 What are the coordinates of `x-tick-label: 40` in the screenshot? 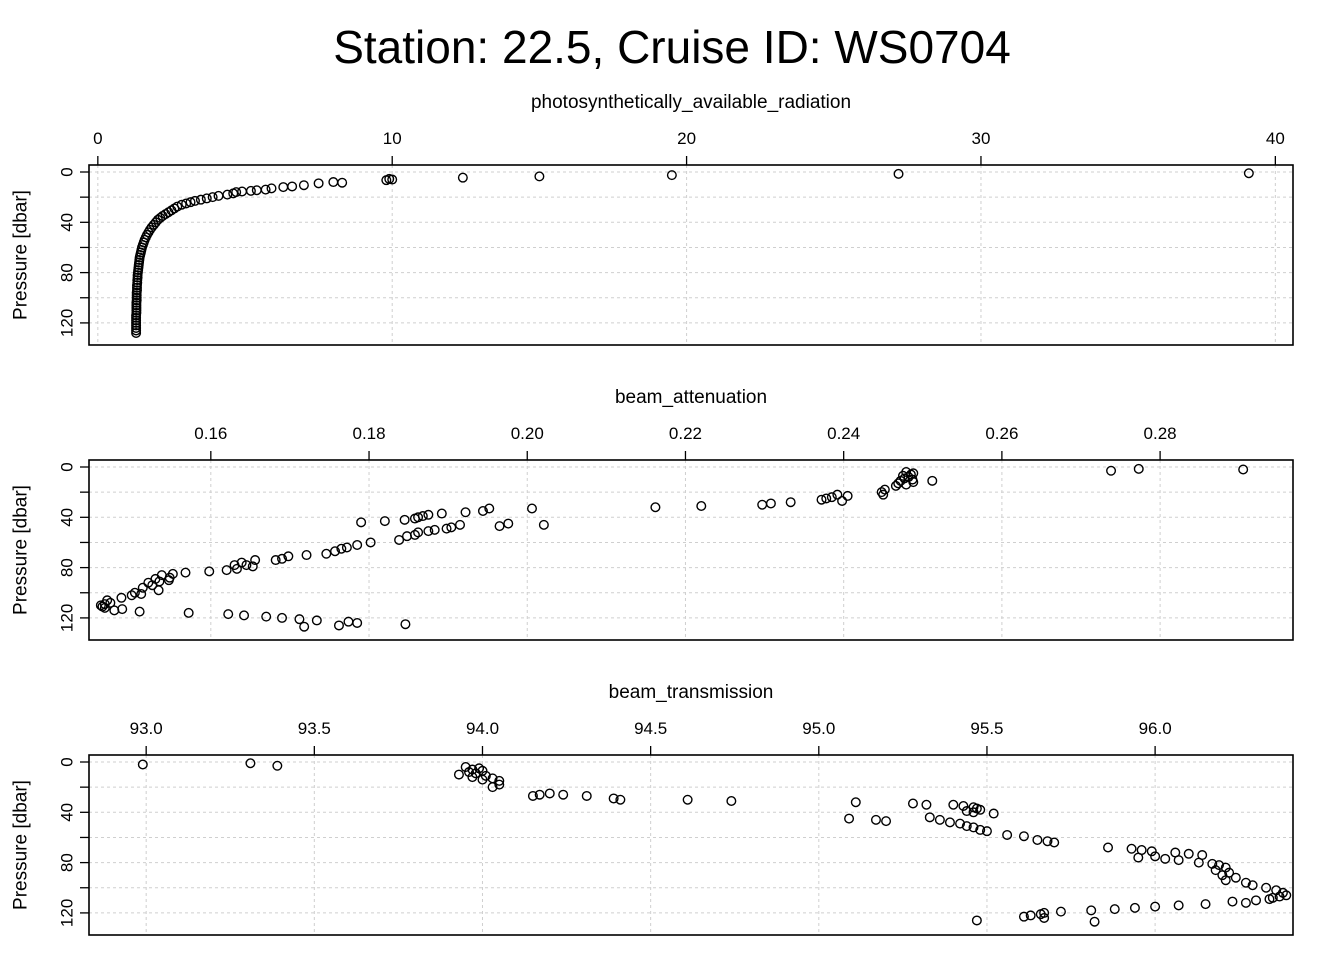 It's located at (1275, 138).